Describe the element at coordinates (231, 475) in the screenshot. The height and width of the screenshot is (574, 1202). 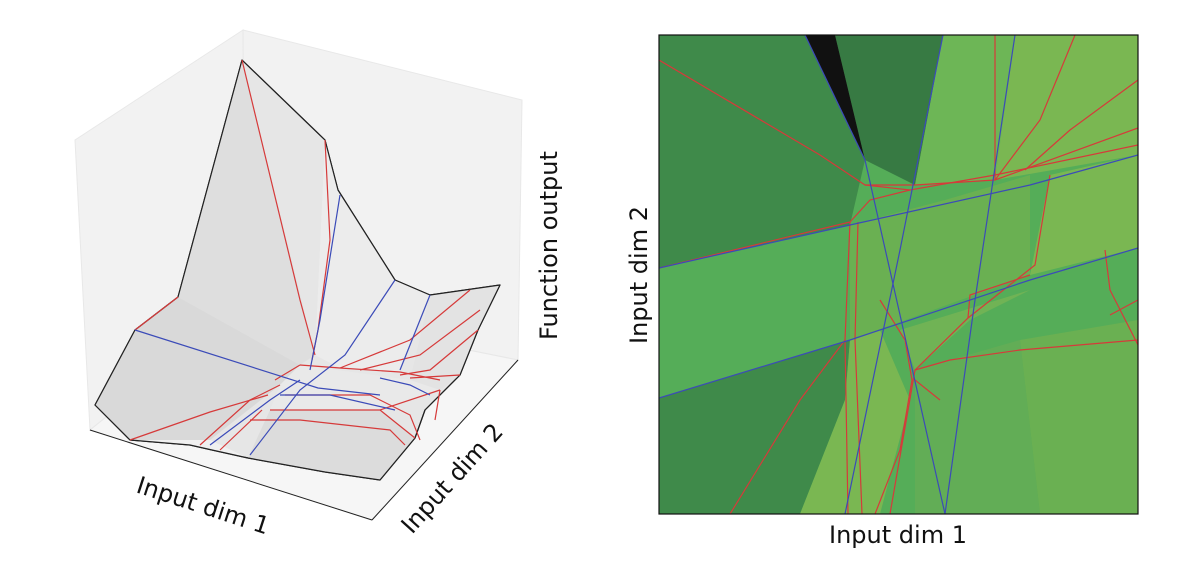
I see `x-axis-line` at that location.